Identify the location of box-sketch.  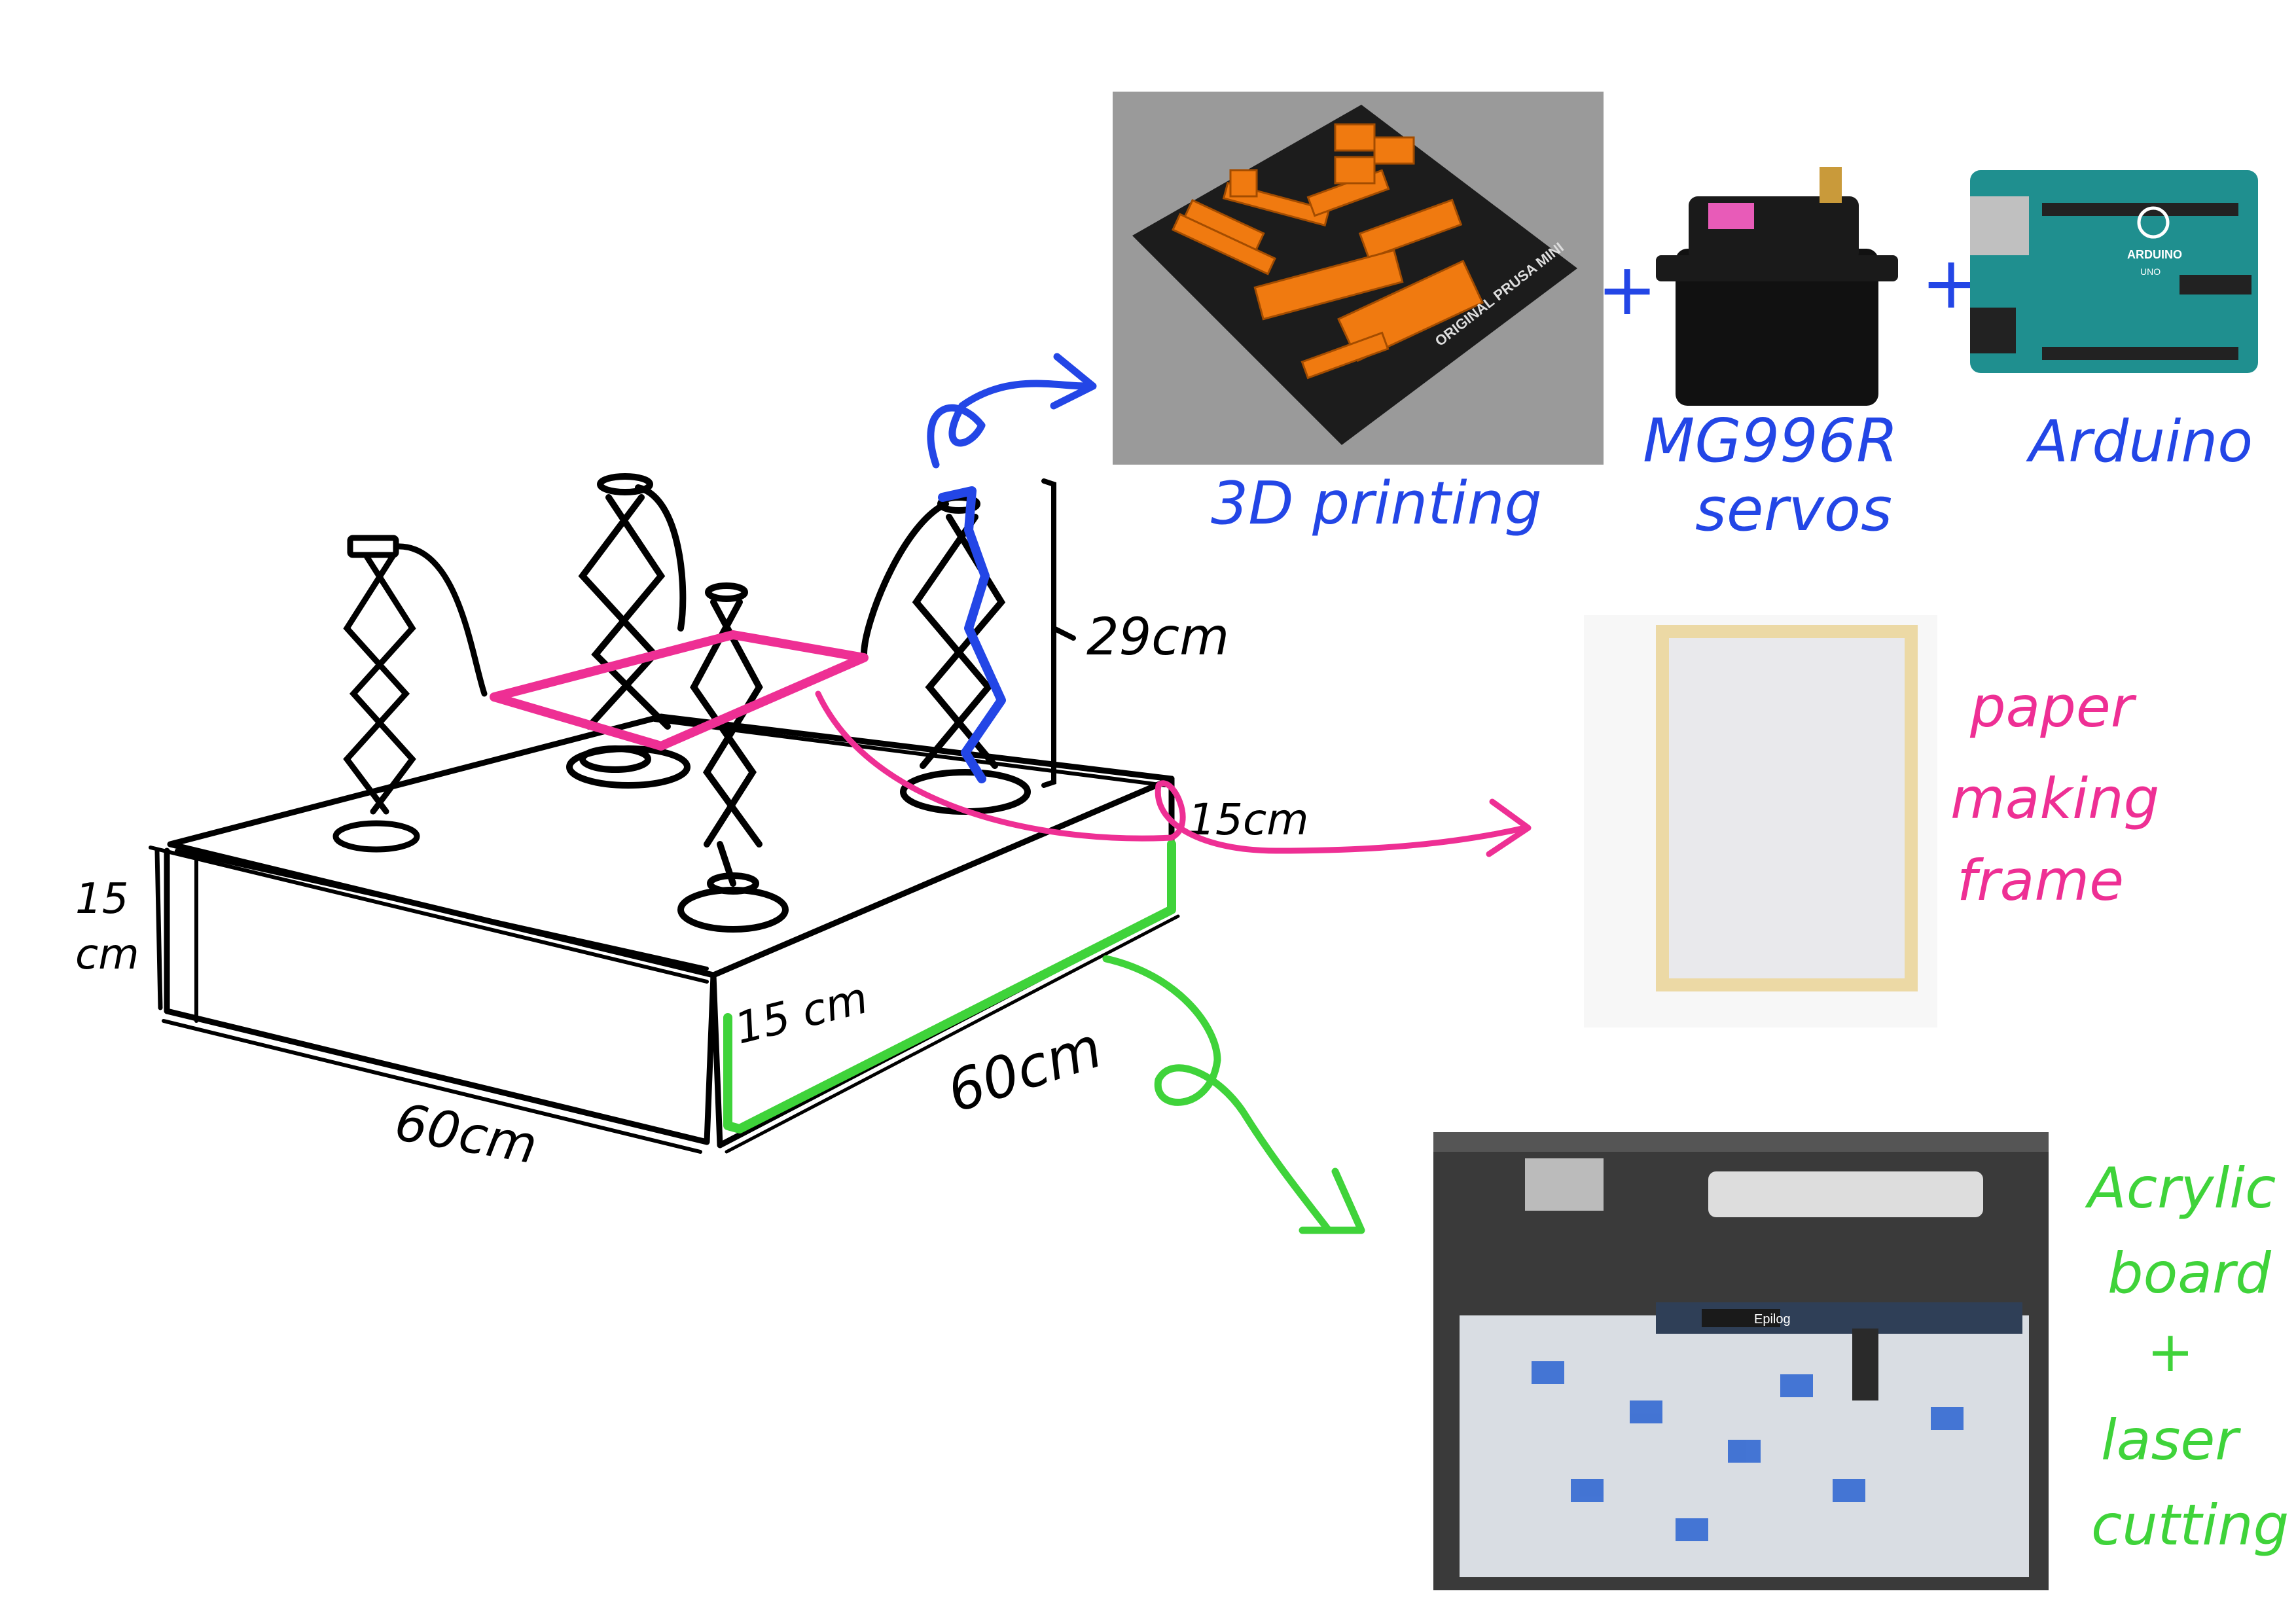
(664, 933).